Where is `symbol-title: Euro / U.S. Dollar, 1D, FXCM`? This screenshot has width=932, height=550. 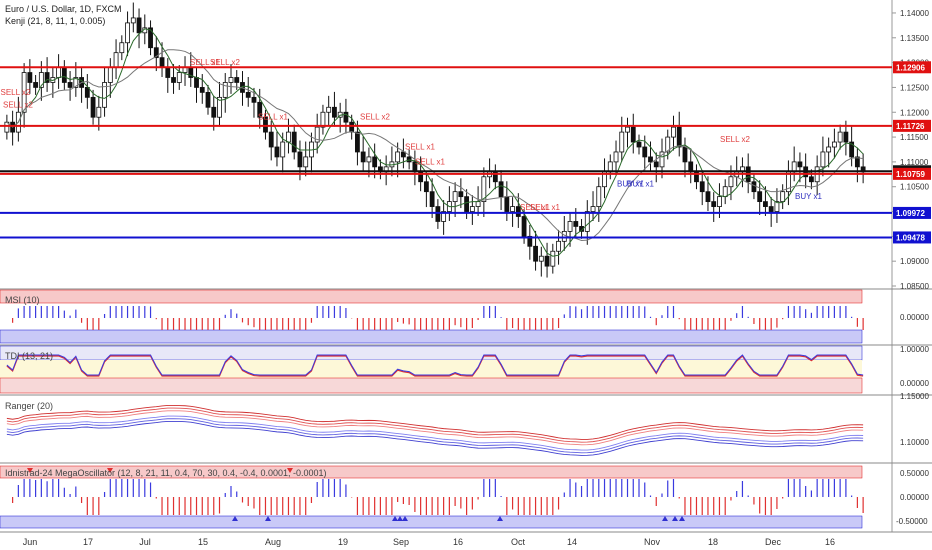 symbol-title: Euro / U.S. Dollar, 1D, FXCM is located at coordinates (63, 9).